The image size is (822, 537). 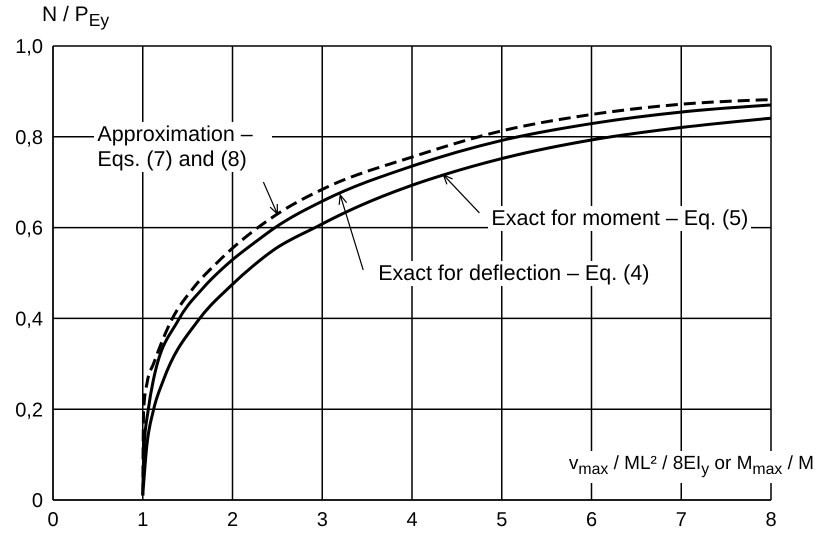 What do you see at coordinates (76, 17) in the screenshot?
I see `y-axis-title: N / P$_{Ey}$` at bounding box center [76, 17].